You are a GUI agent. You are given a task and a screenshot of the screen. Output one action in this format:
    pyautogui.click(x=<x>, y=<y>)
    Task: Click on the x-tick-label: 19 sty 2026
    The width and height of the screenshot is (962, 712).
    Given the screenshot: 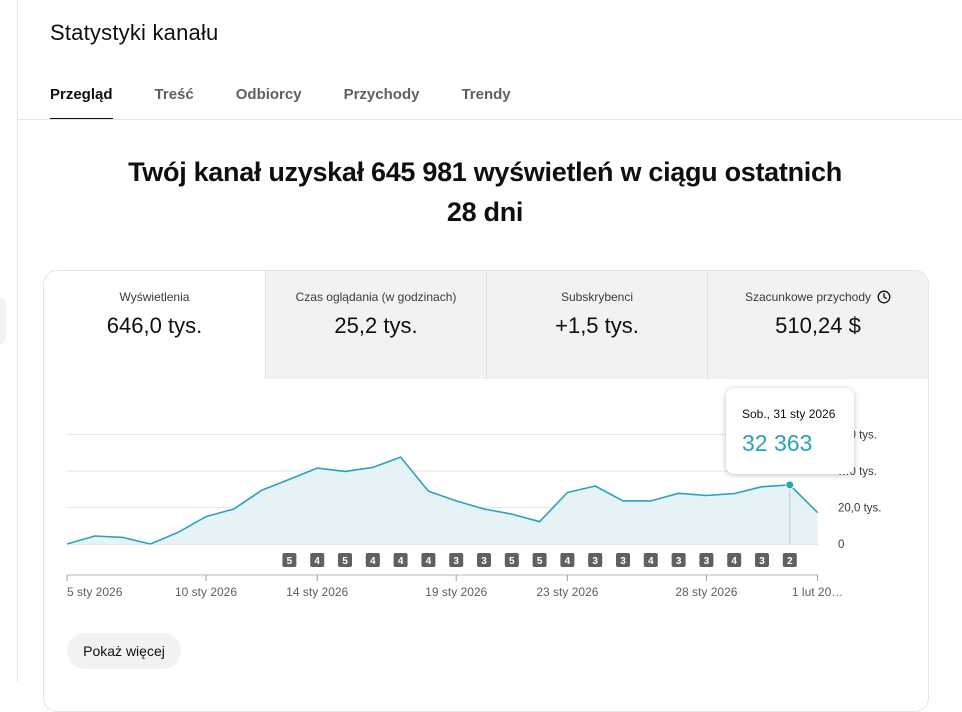 What is the action you would take?
    pyautogui.click(x=456, y=592)
    